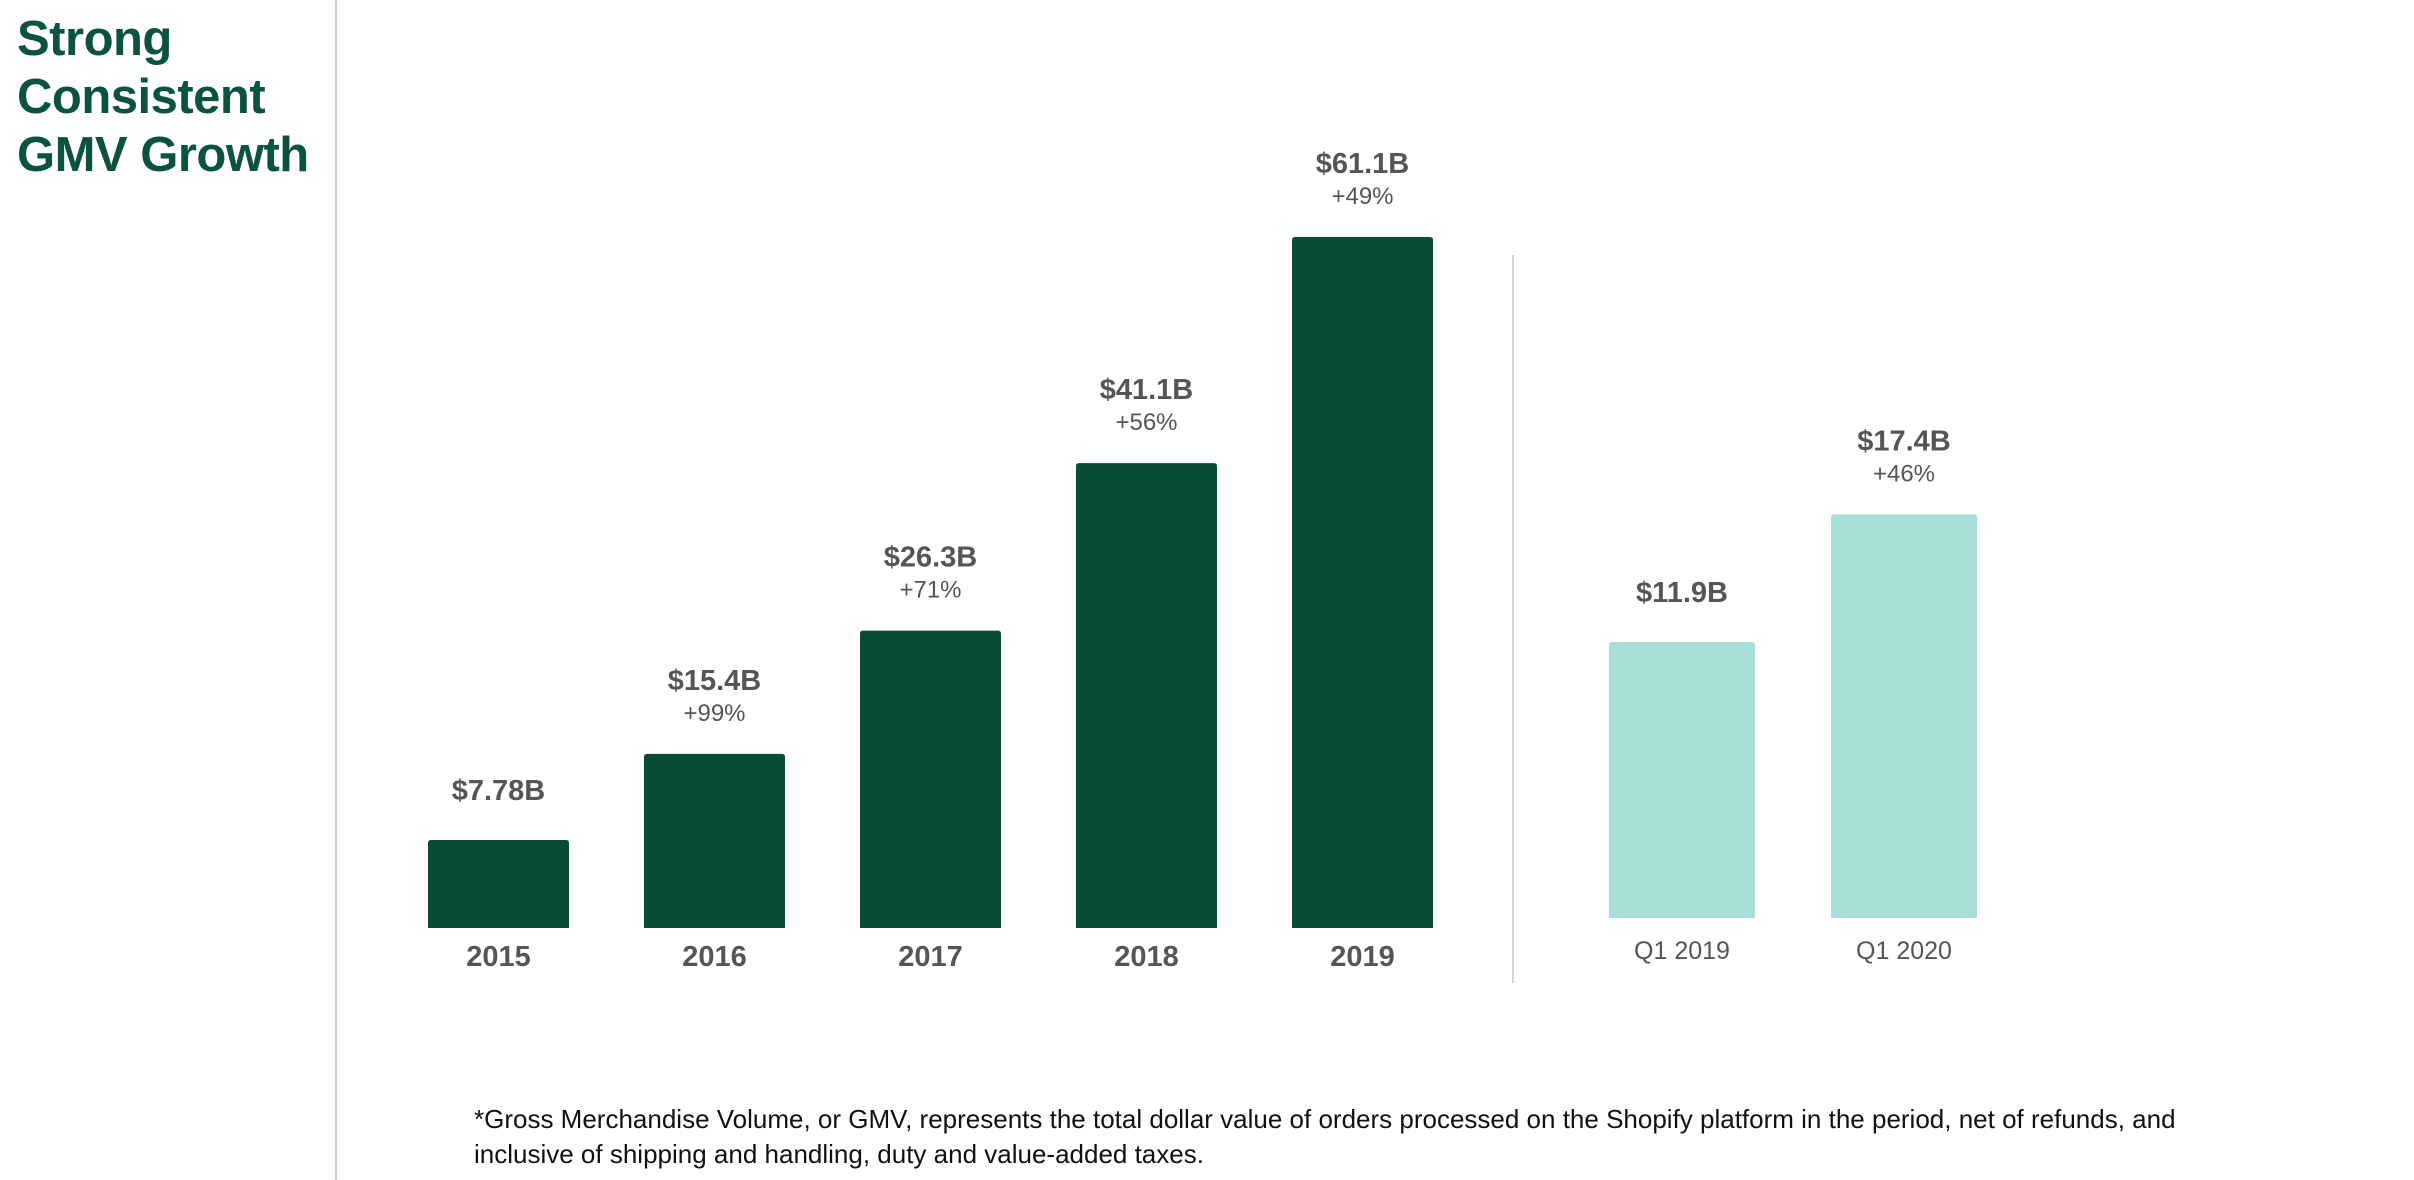  I want to click on value-label: $26.3B, so click(931, 558).